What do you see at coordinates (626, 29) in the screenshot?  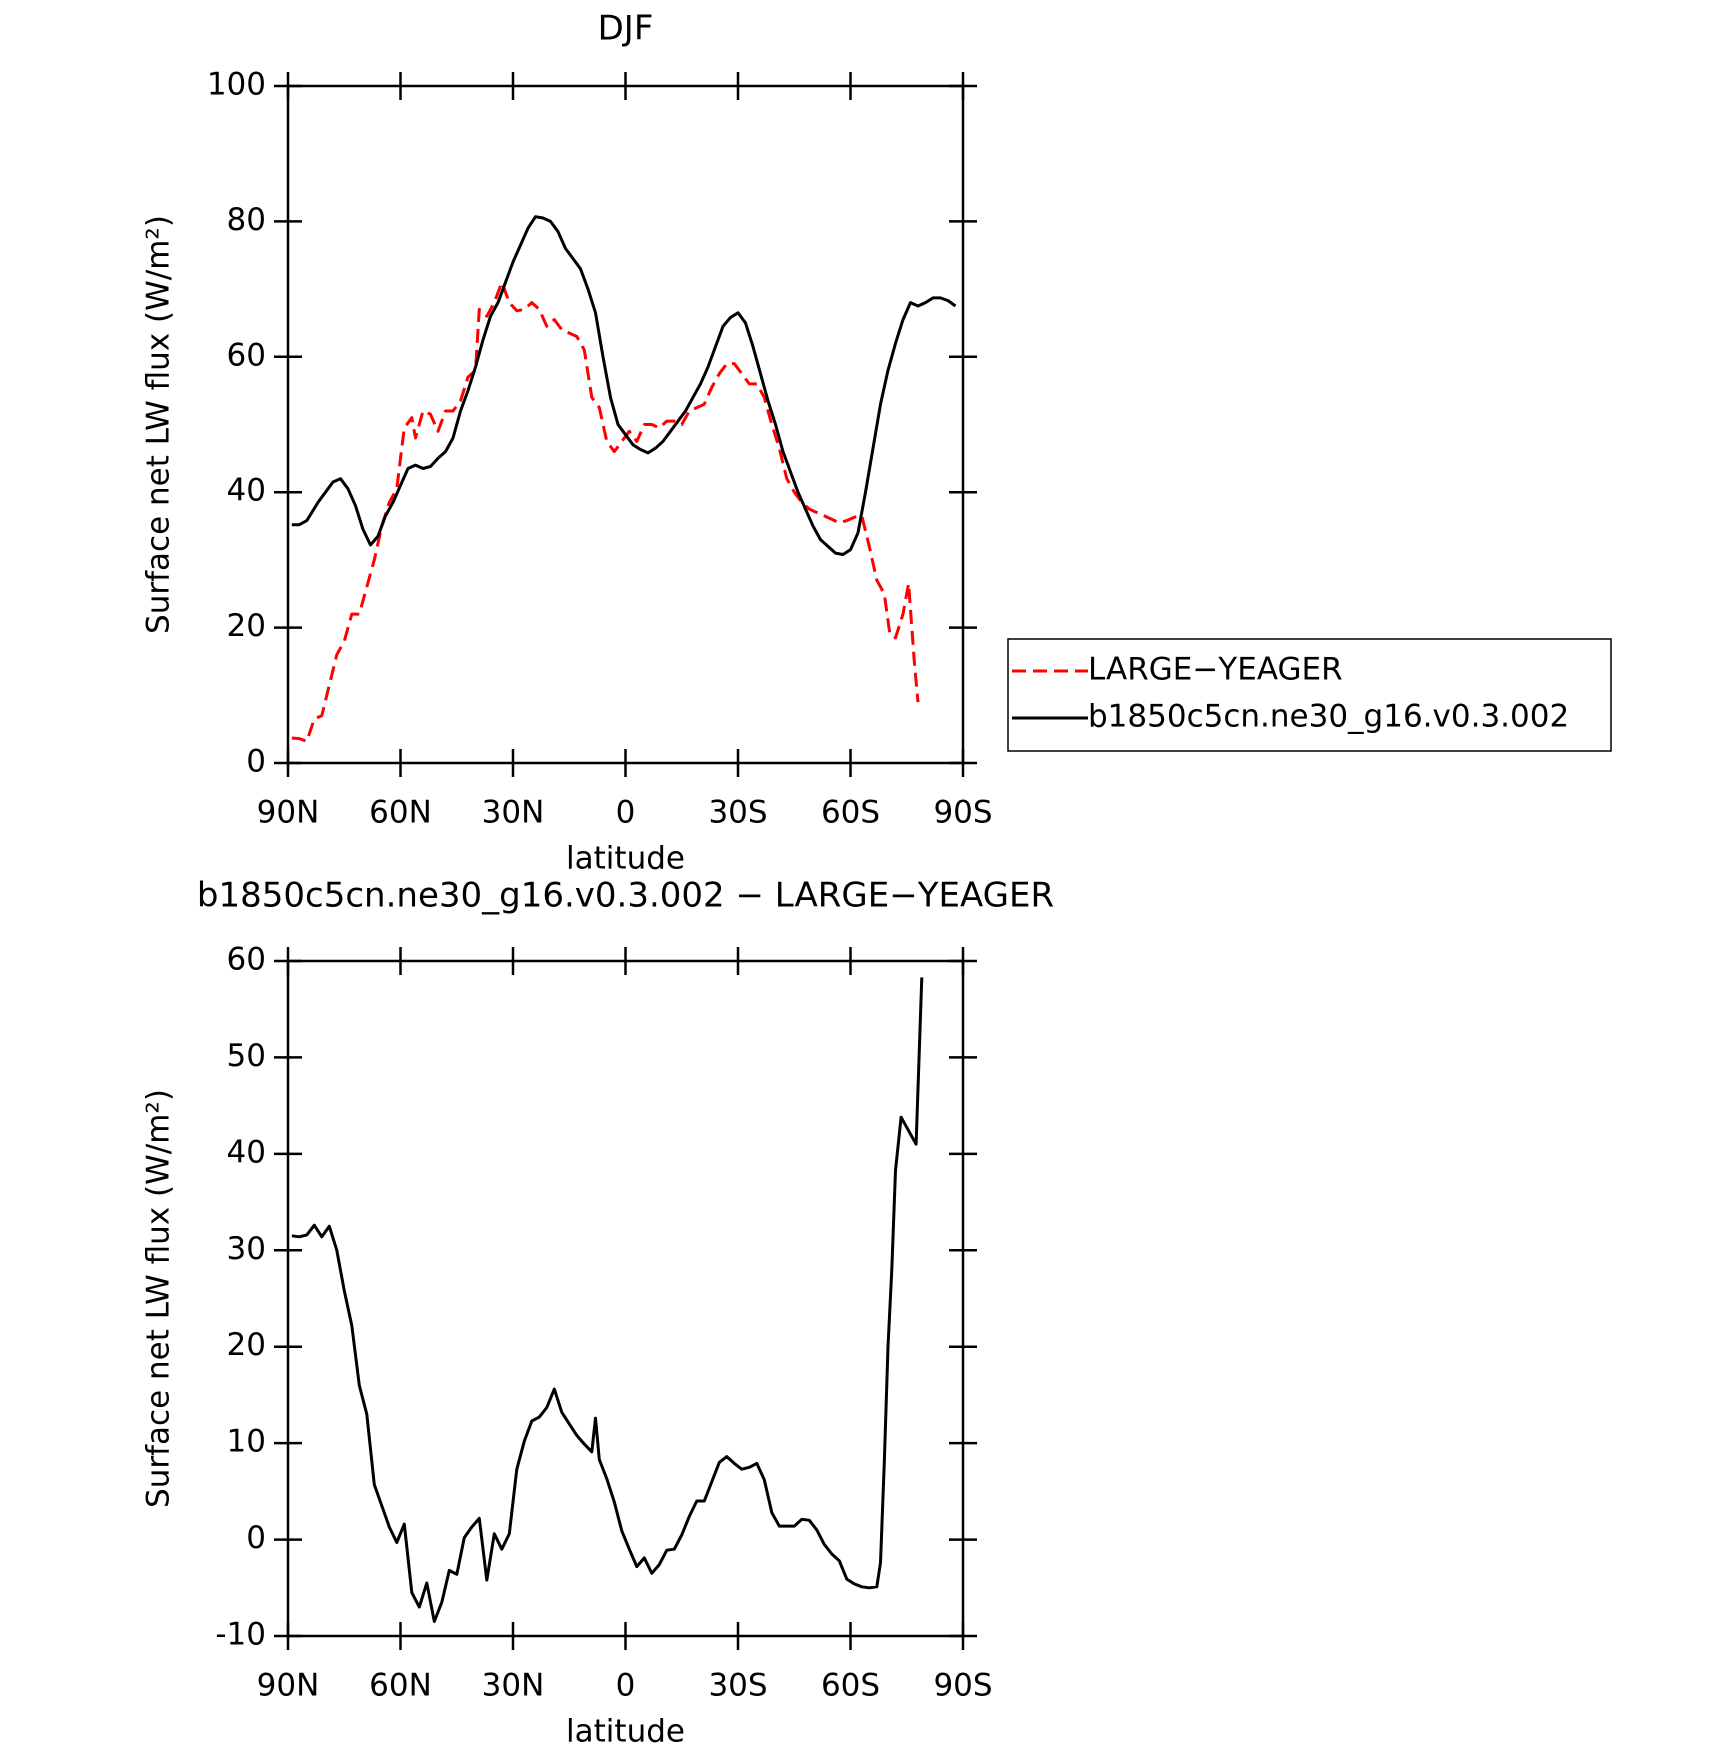 I see `chart-title: DJF` at bounding box center [626, 29].